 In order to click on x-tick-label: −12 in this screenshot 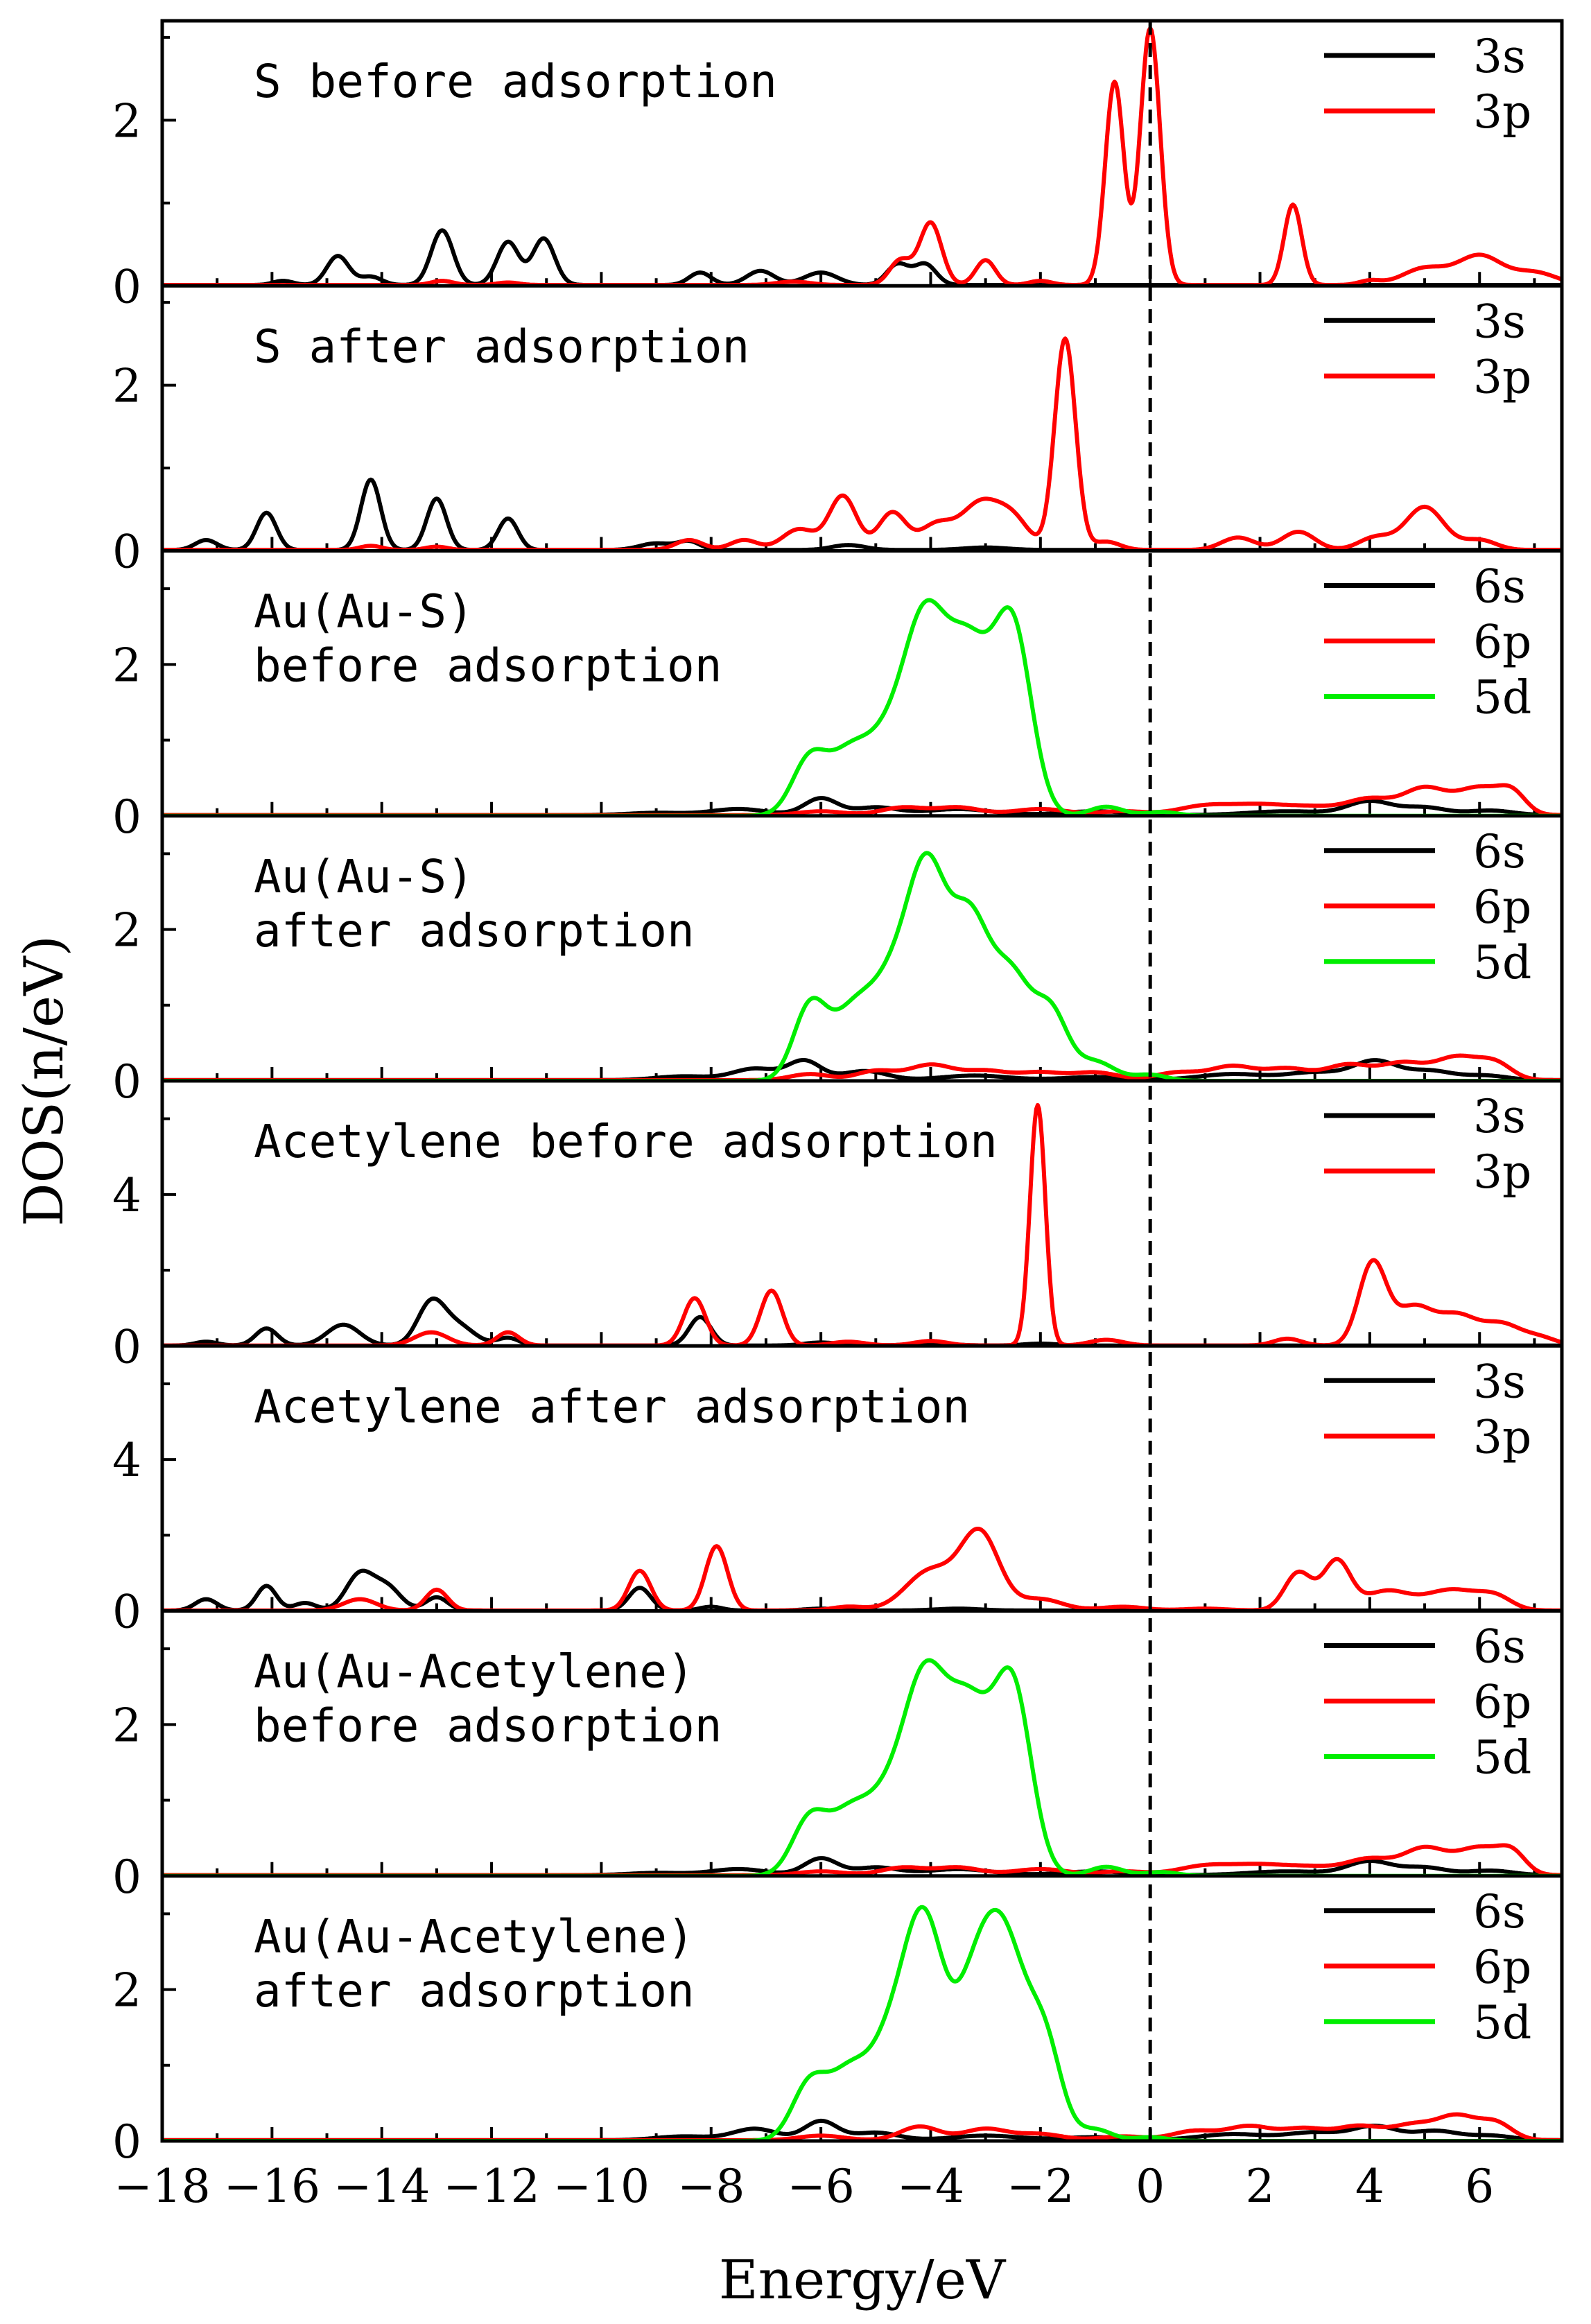, I will do `click(491, 2186)`.